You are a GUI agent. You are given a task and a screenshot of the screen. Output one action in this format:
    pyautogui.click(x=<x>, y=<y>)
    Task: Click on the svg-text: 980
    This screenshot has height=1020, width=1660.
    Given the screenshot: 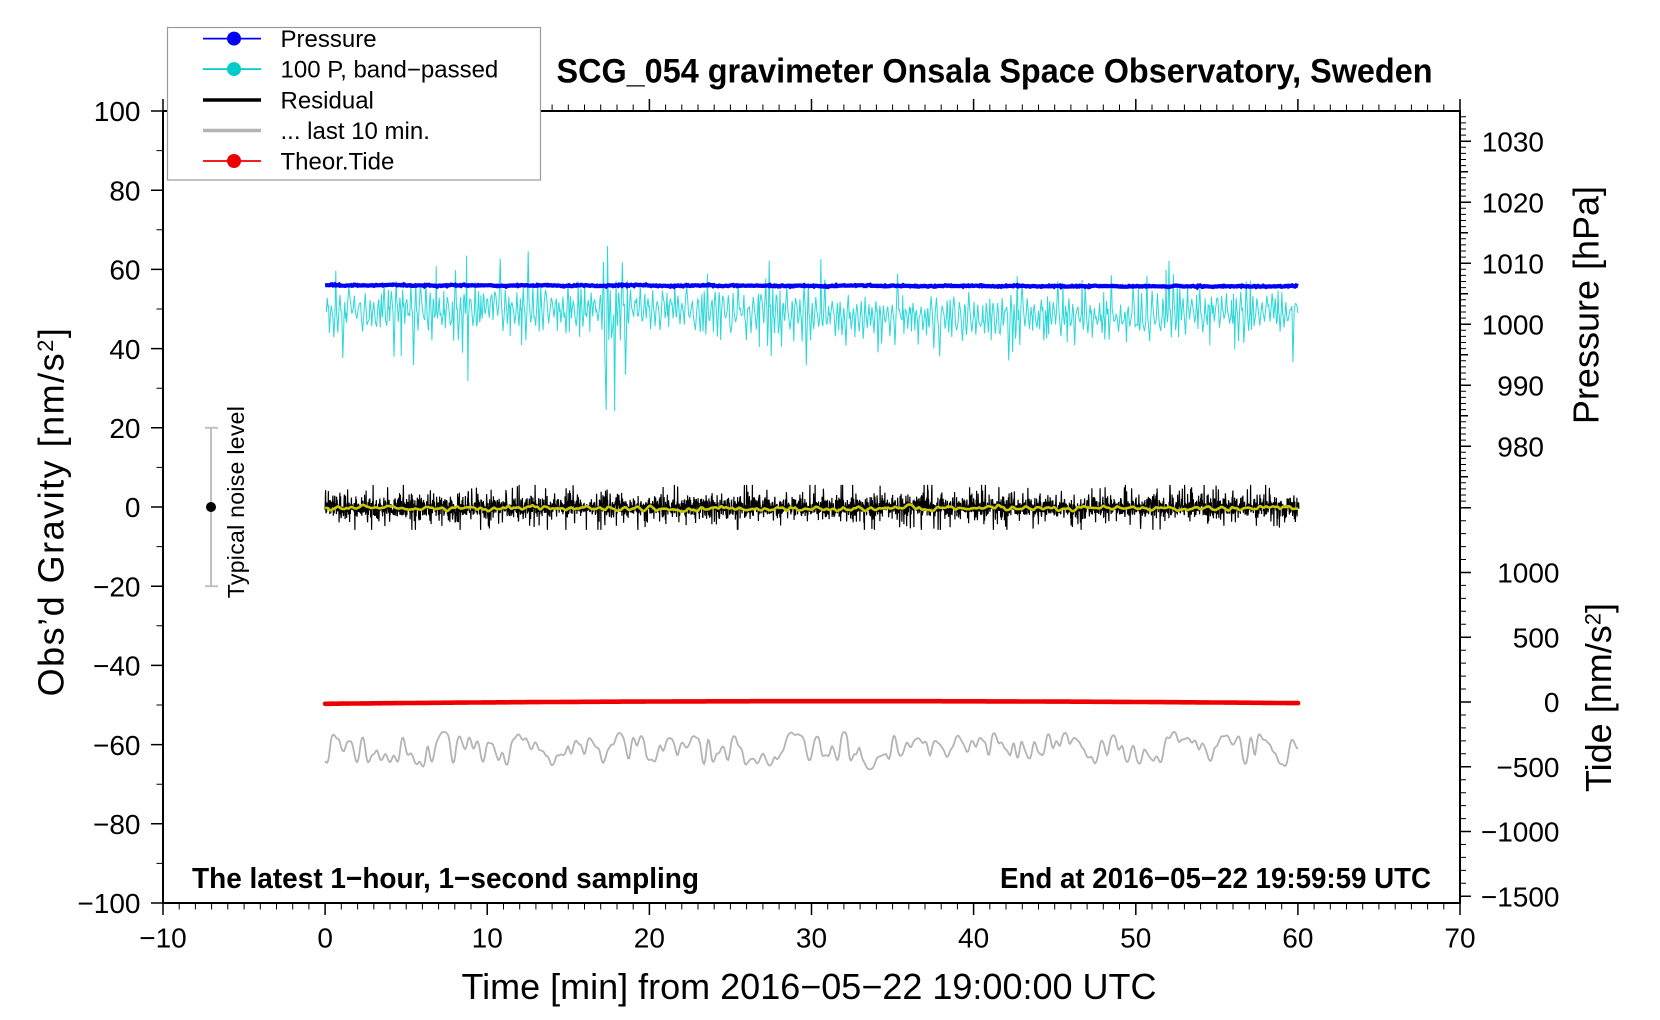 What is the action you would take?
    pyautogui.click(x=1520, y=446)
    